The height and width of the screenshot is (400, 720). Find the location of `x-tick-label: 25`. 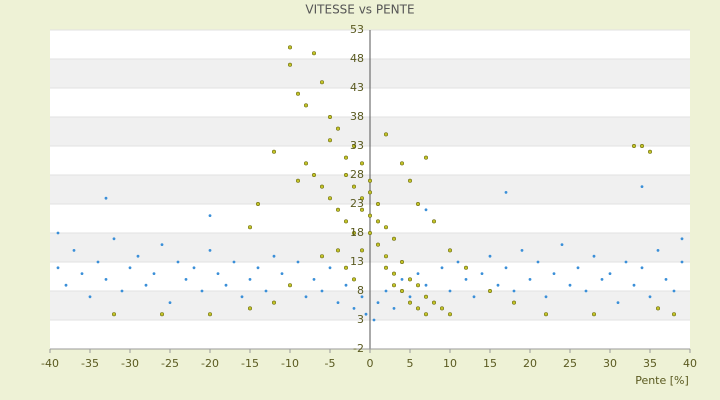

x-tick-label: 25 is located at coordinates (570, 363).